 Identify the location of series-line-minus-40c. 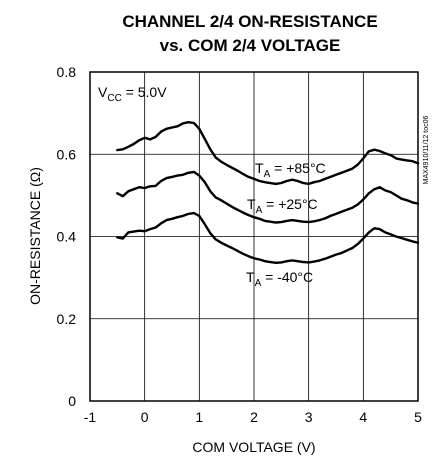
(268, 237).